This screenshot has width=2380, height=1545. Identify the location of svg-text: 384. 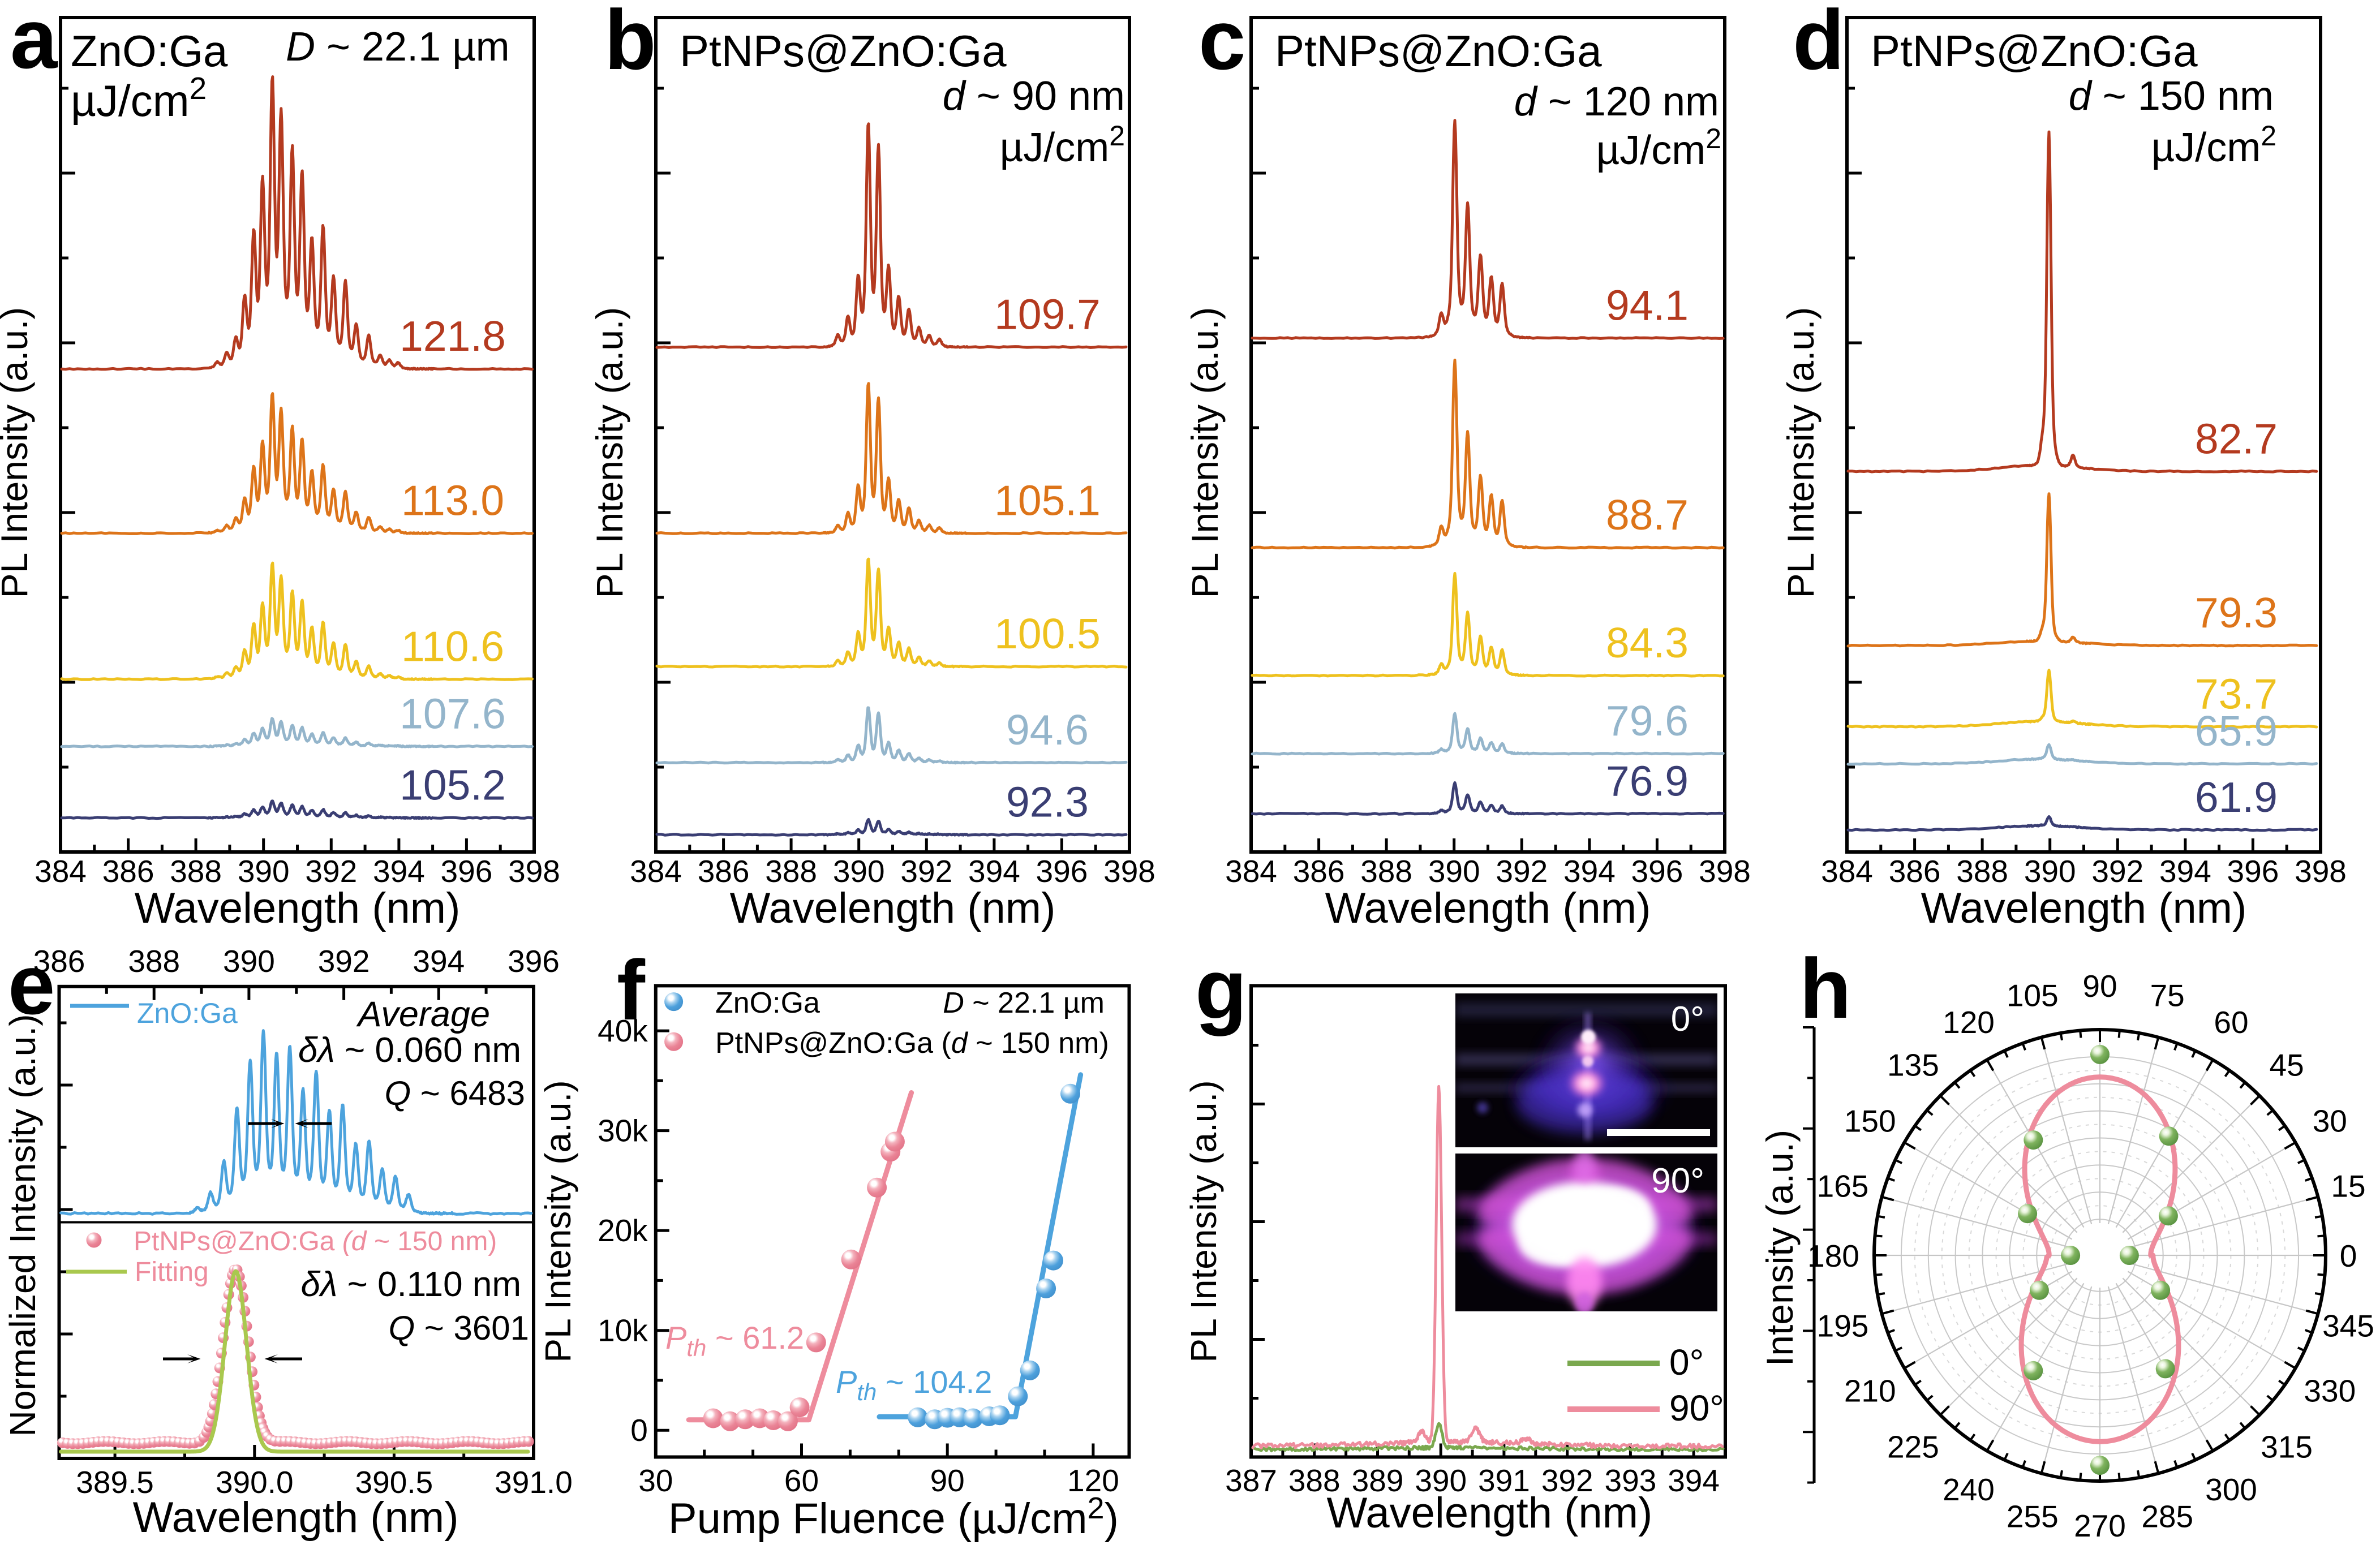
(656, 871).